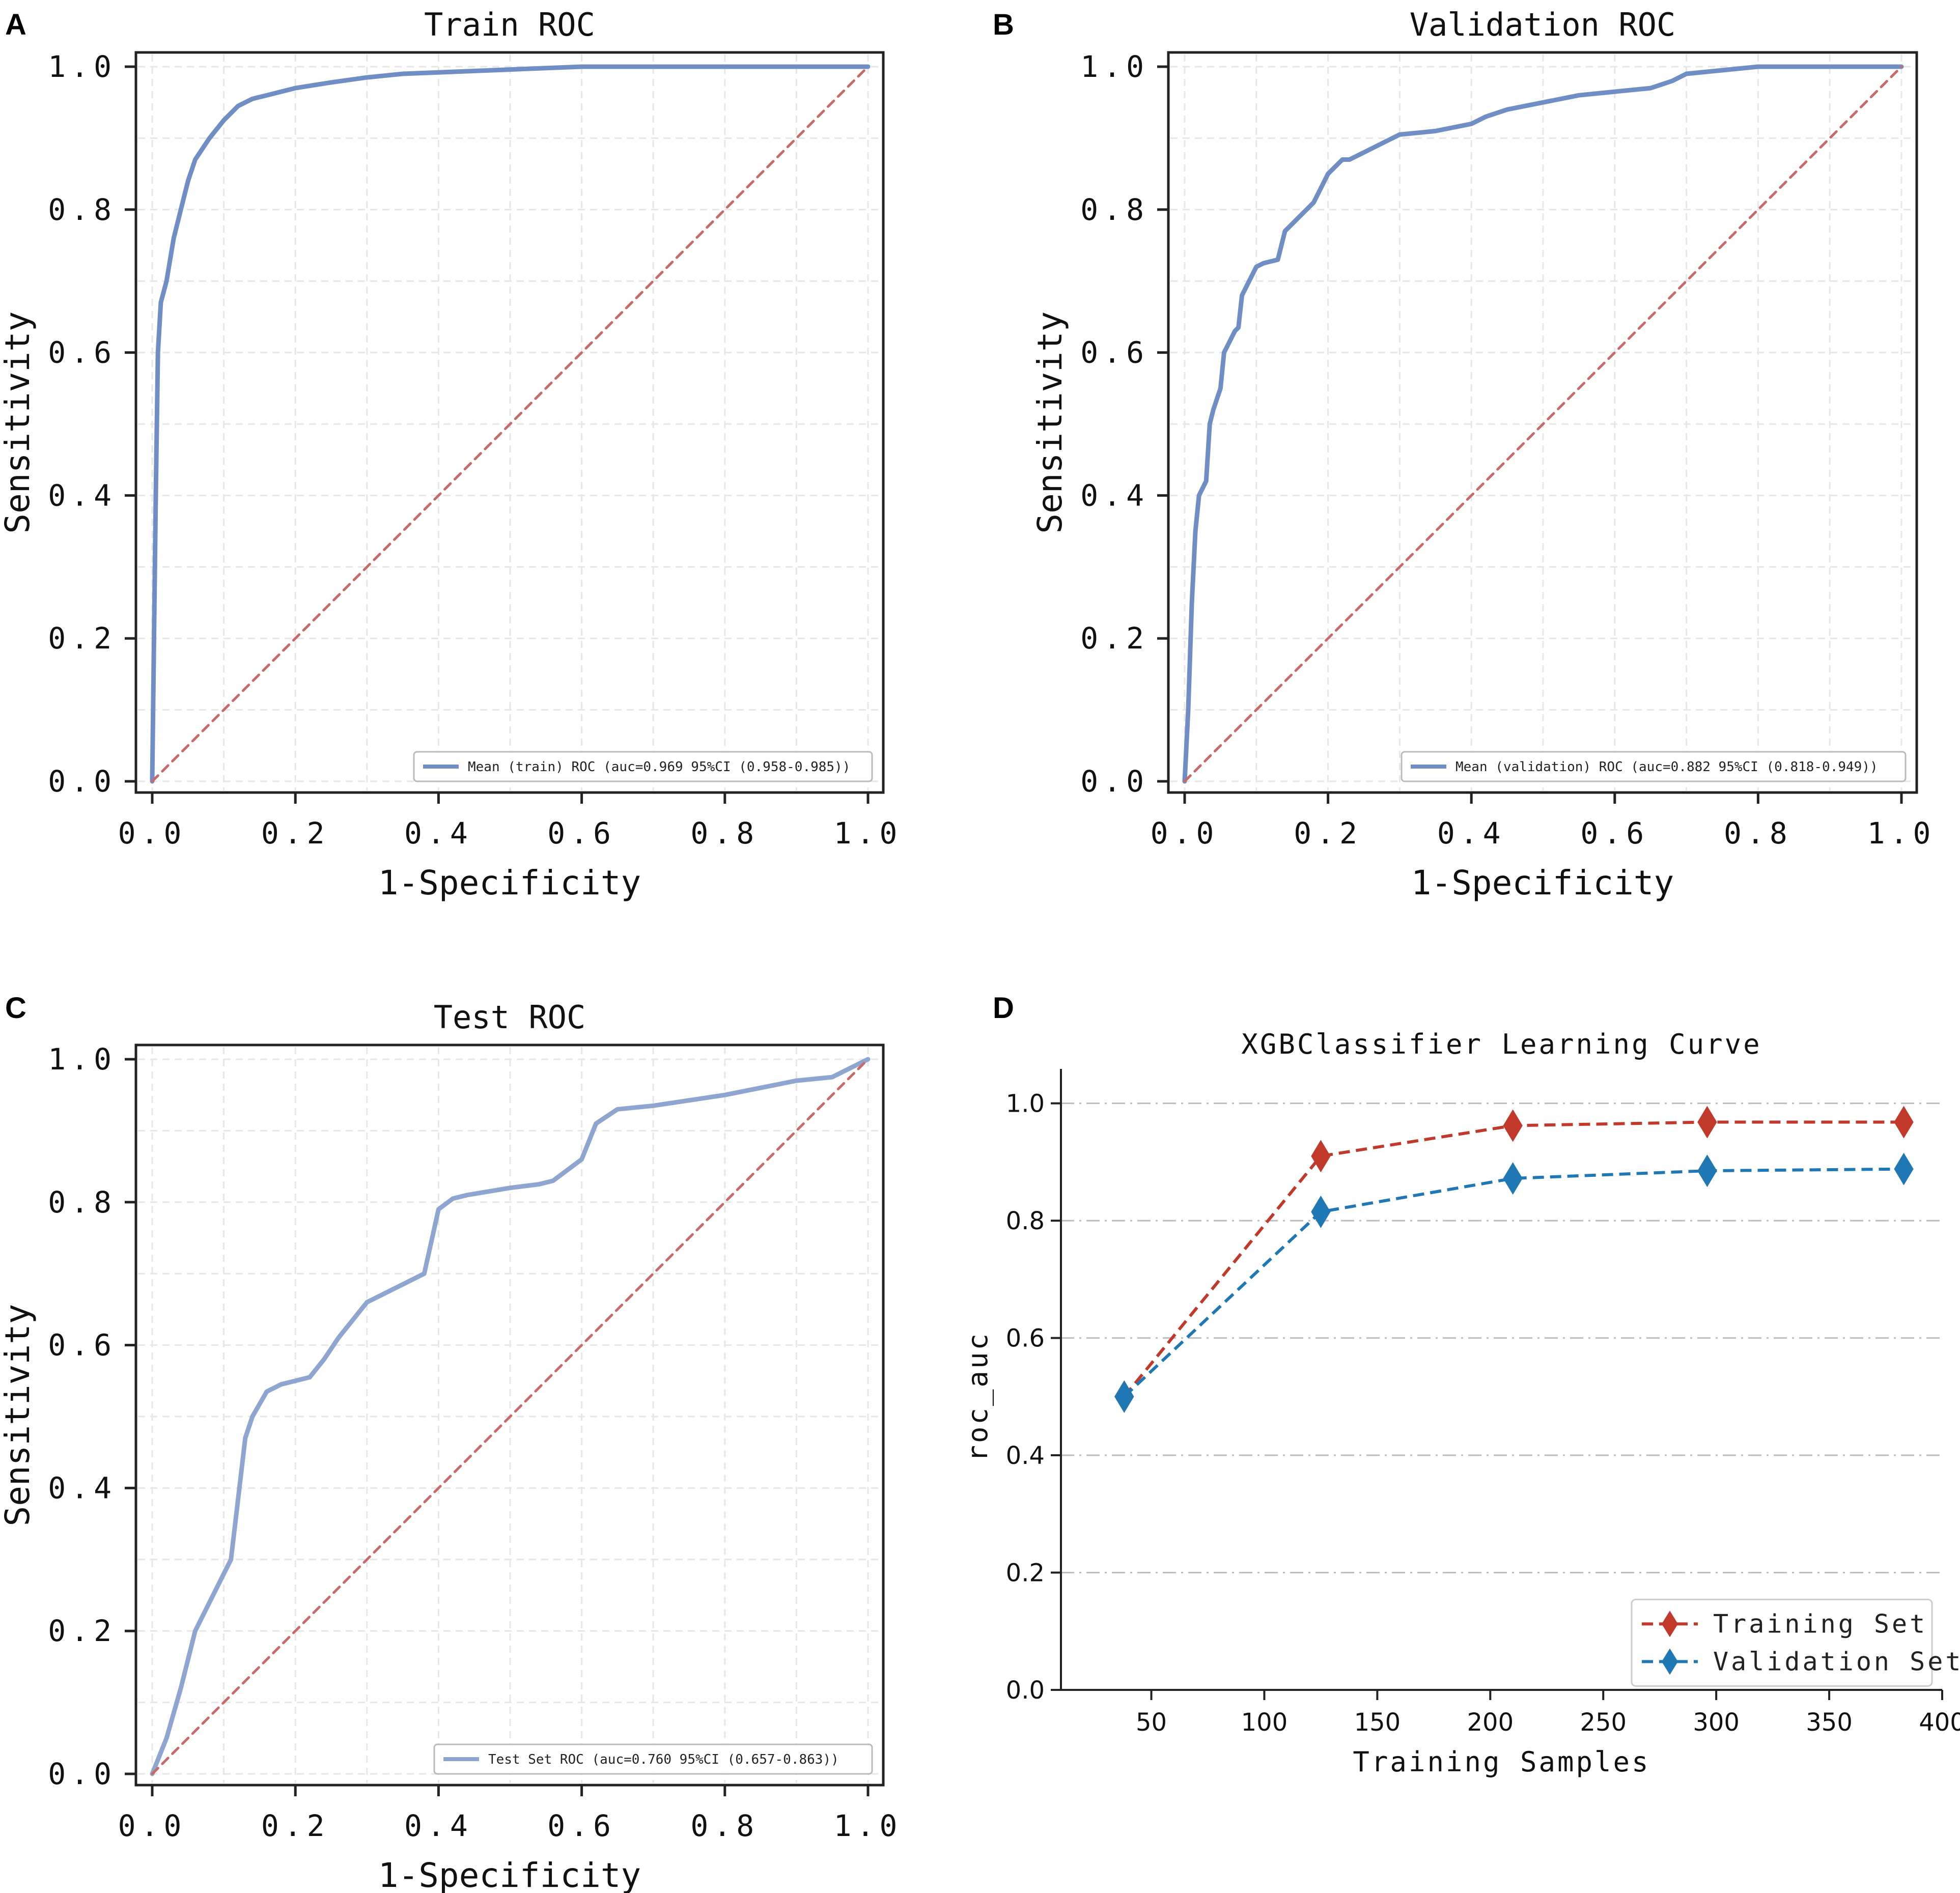 The image size is (1960, 1893). Describe the element at coordinates (1003, 24) in the screenshot. I see `panel-letter: B` at that location.